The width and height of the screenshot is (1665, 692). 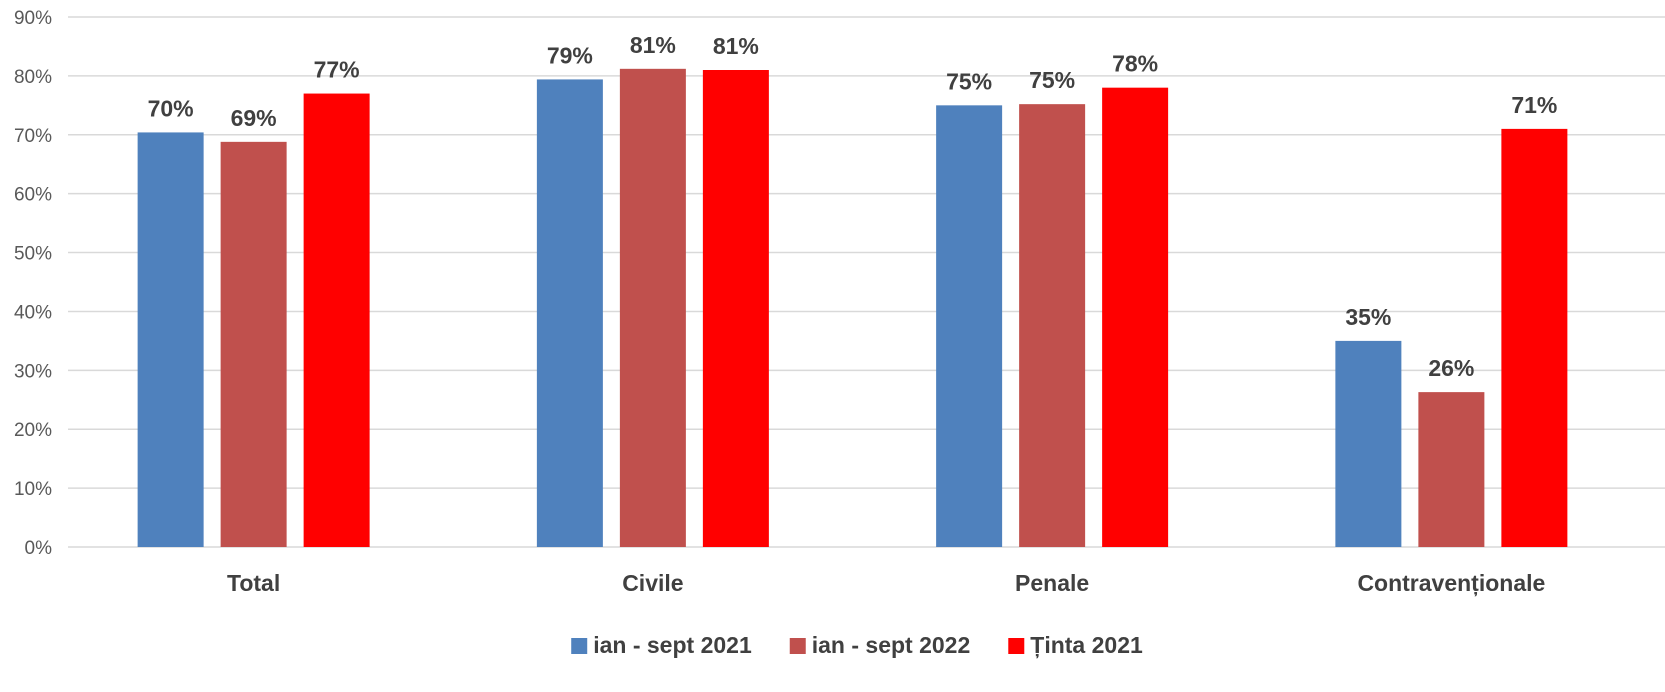 I want to click on y-tick-label: 0%, so click(x=39, y=548).